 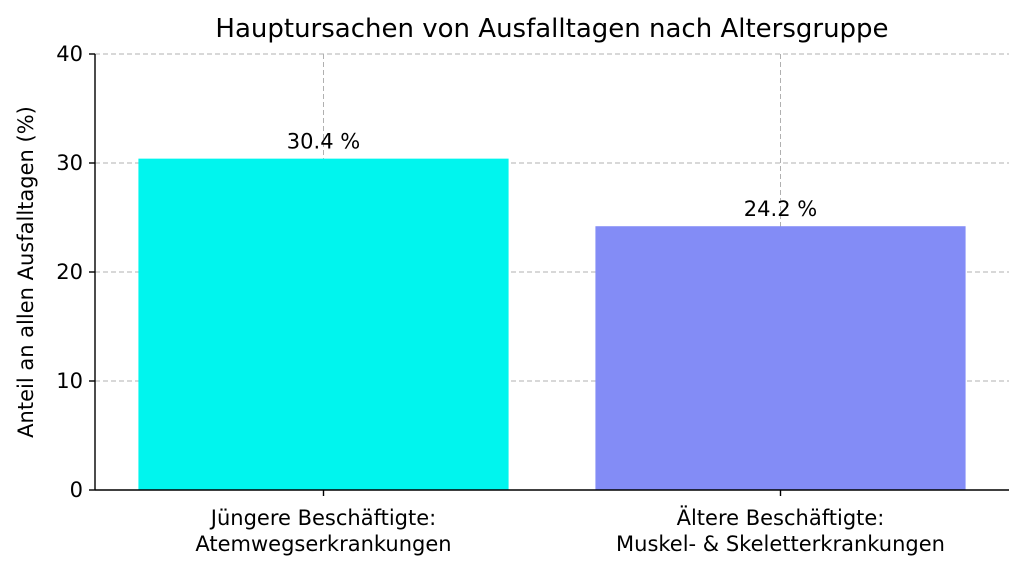 What do you see at coordinates (26, 272) in the screenshot?
I see `y-axis-label: Anteil an allen Ausfalltagen (%)` at bounding box center [26, 272].